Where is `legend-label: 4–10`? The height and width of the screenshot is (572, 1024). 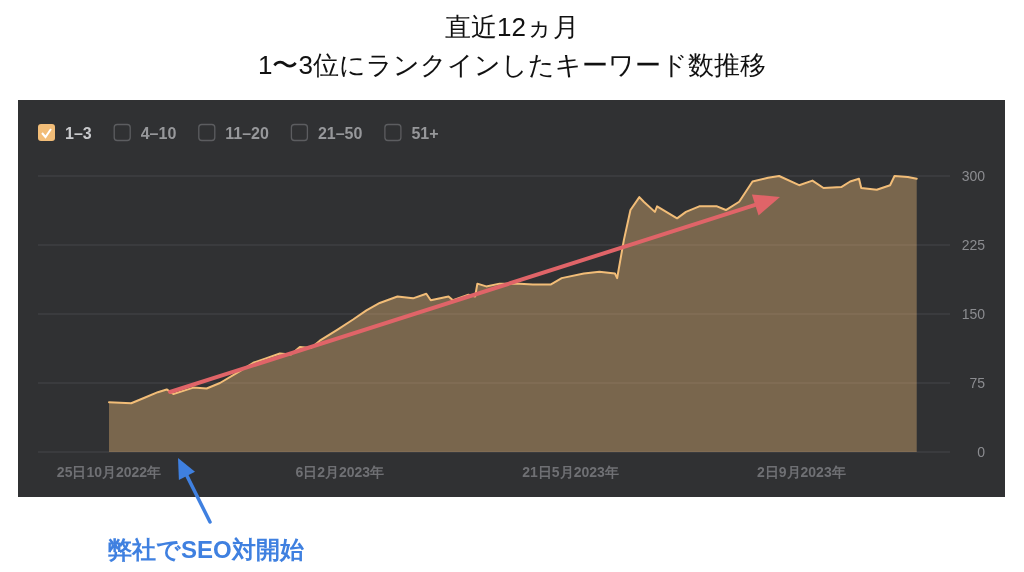
legend-label: 4–10 is located at coordinates (158, 133).